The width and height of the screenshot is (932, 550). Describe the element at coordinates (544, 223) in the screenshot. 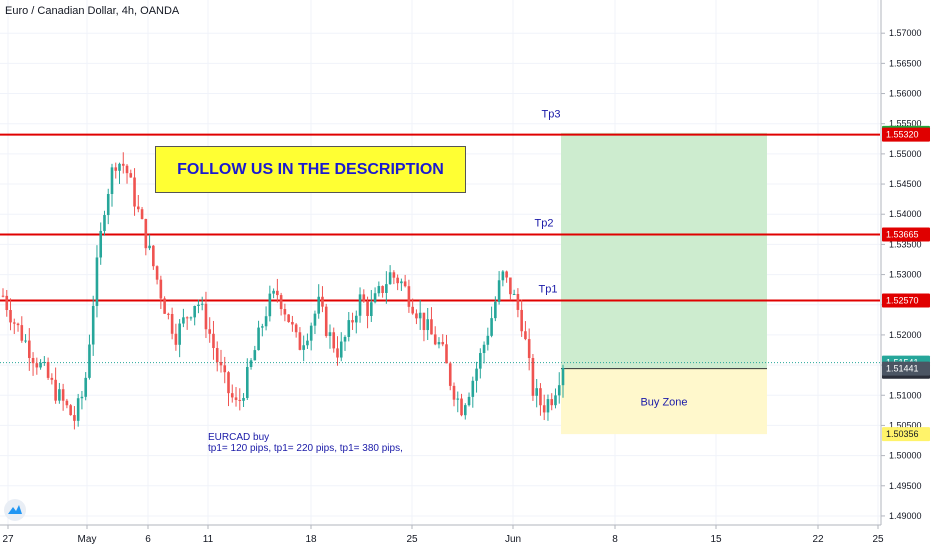

I see `level-label-tp2: Tp2` at that location.